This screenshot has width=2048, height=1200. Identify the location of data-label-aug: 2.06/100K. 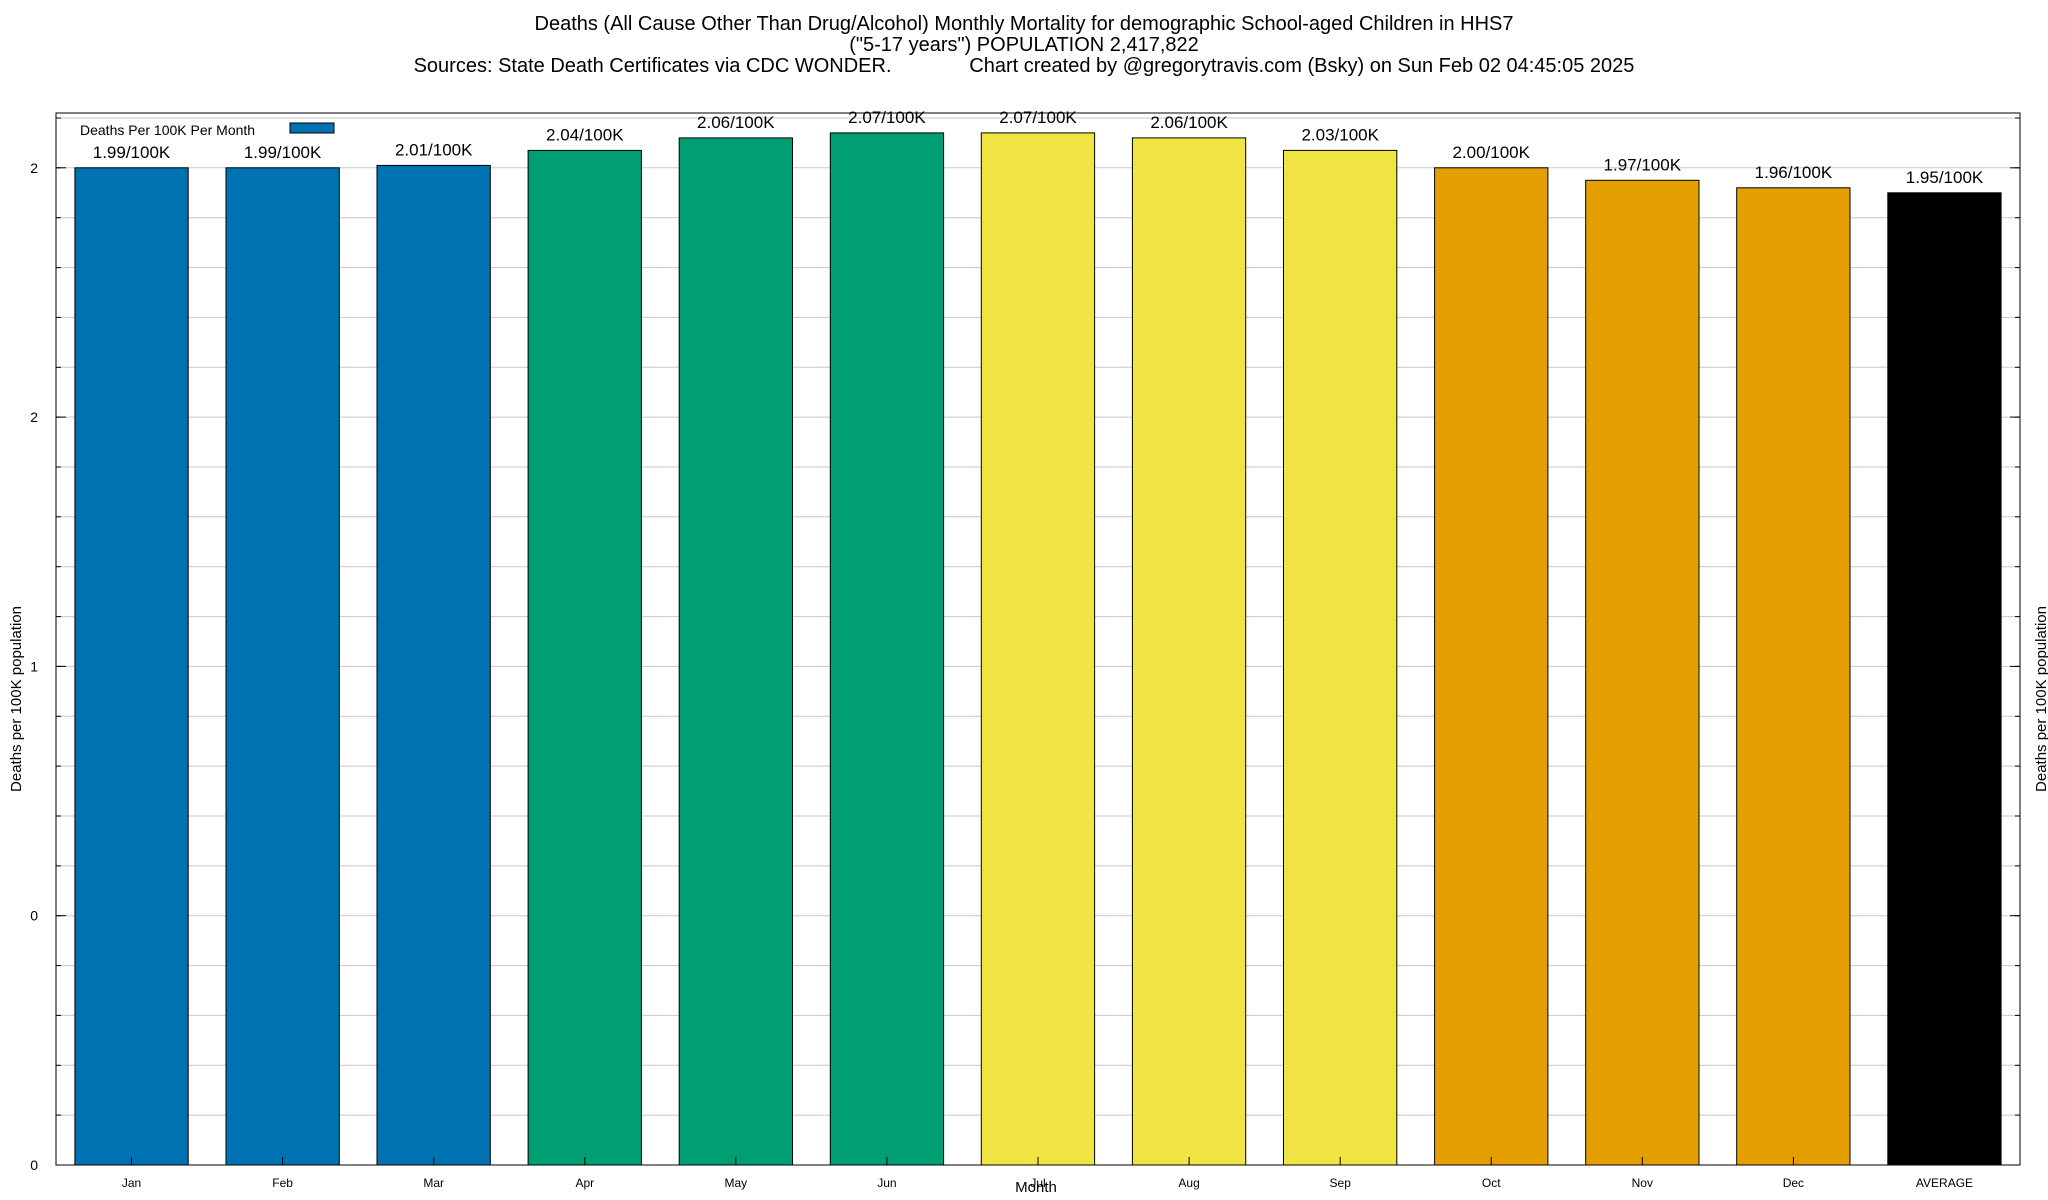
(1189, 122).